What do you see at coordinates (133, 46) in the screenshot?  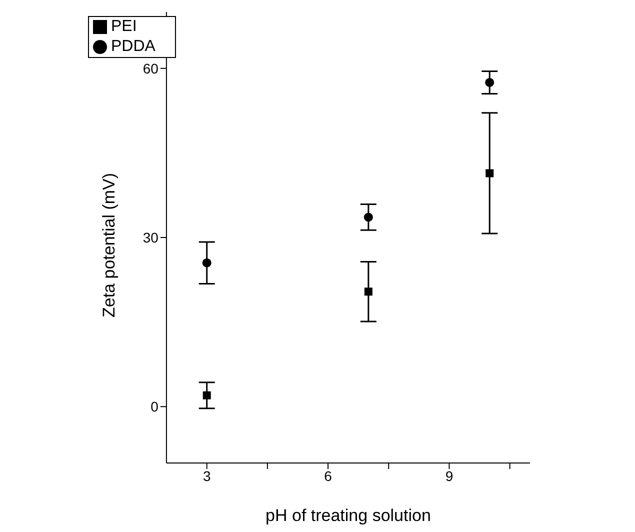 I see `legend-label: PDDA` at bounding box center [133, 46].